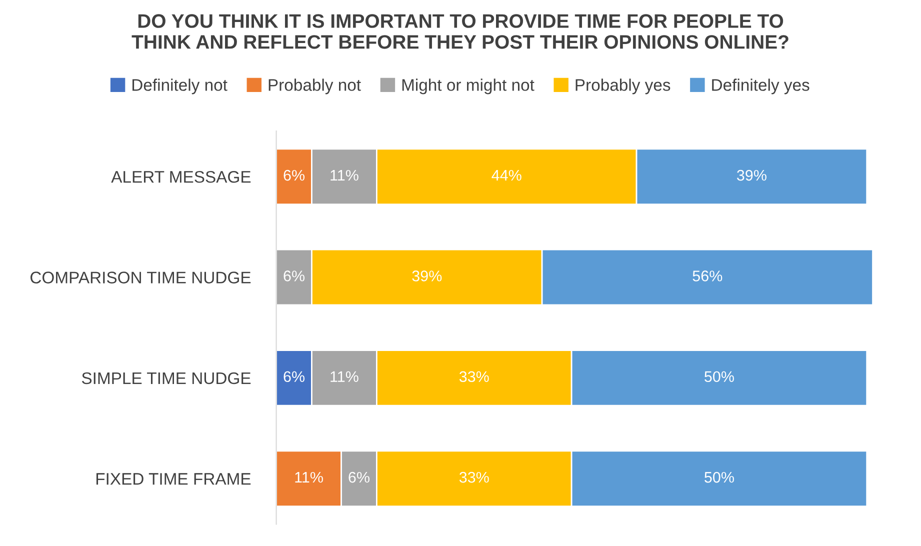 The image size is (921, 546). What do you see at coordinates (314, 86) in the screenshot?
I see `legend-label: Probably not` at bounding box center [314, 86].